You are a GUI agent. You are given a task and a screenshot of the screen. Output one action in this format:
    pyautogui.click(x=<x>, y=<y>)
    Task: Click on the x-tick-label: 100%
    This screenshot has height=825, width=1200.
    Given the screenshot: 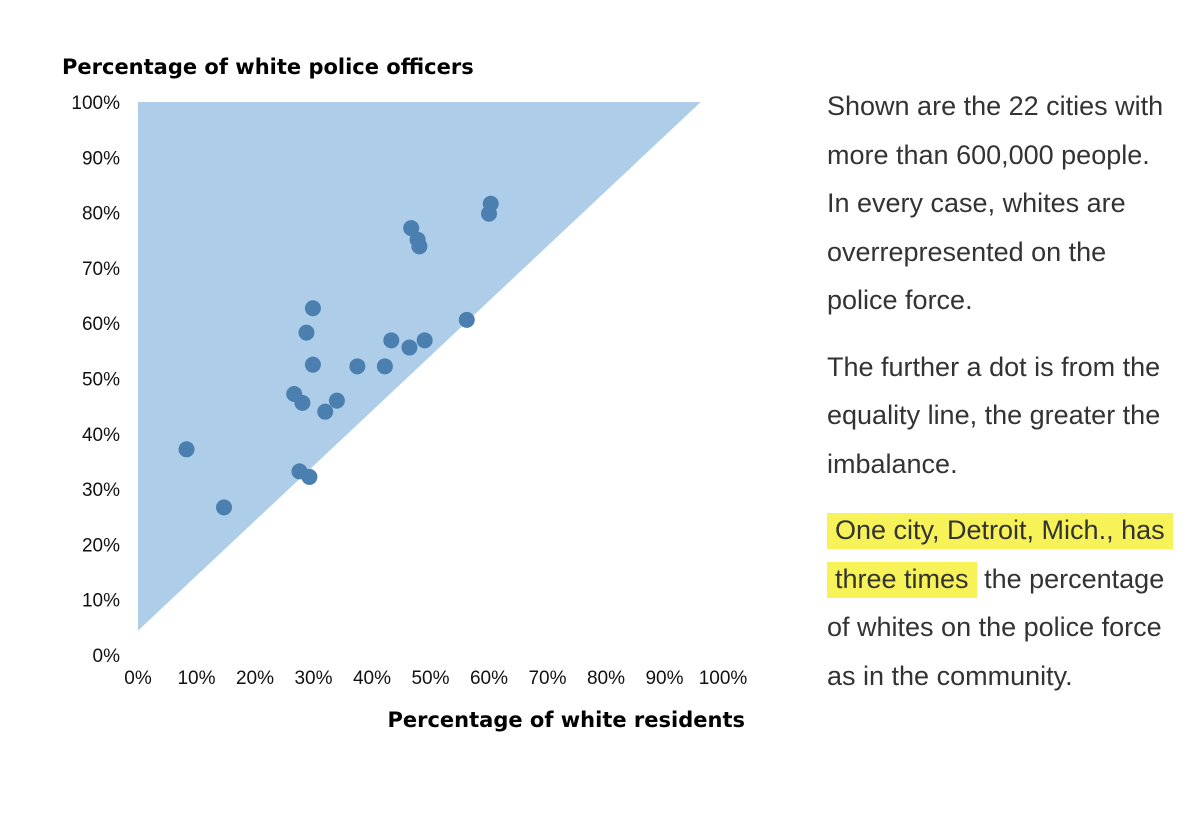 What is the action you would take?
    pyautogui.click(x=723, y=678)
    